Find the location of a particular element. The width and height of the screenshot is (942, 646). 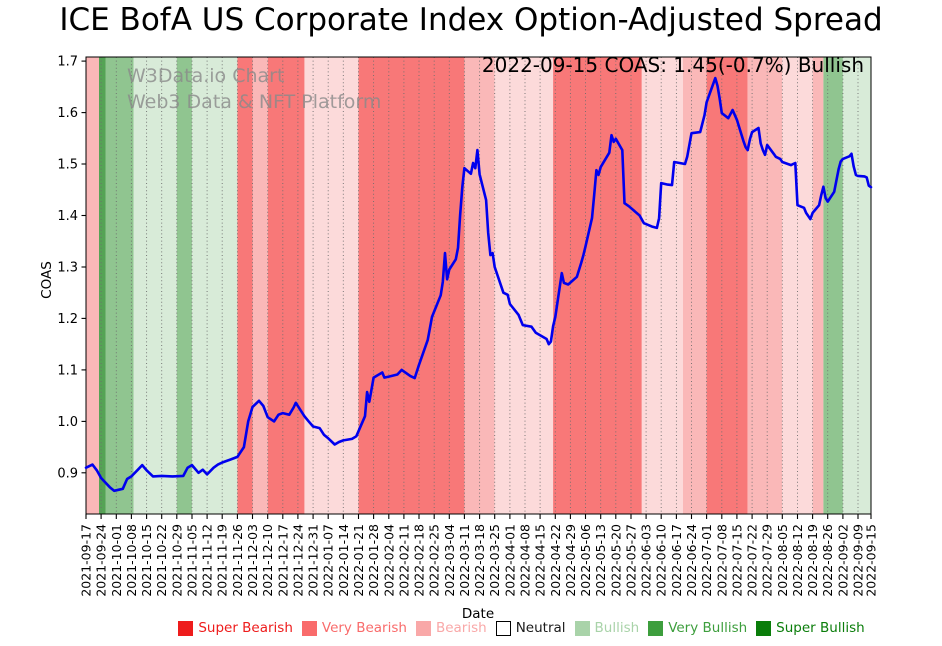

x-tick-label: 2022-08-12 is located at coordinates (797, 560).